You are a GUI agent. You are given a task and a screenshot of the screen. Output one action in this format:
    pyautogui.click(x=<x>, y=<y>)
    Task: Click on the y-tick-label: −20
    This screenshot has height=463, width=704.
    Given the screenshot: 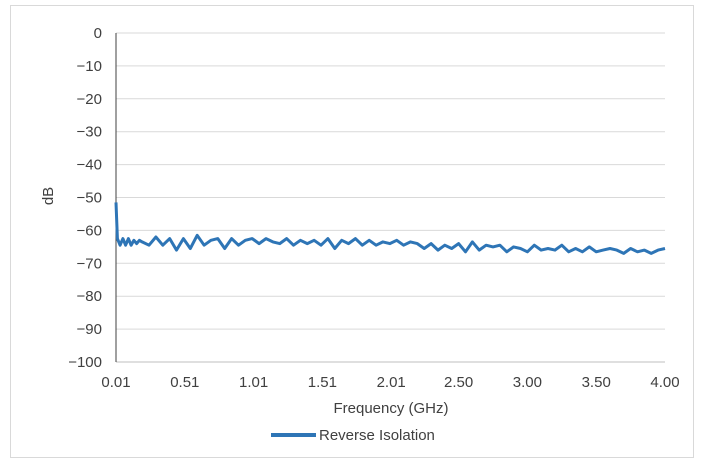 What is the action you would take?
    pyautogui.click(x=89, y=99)
    